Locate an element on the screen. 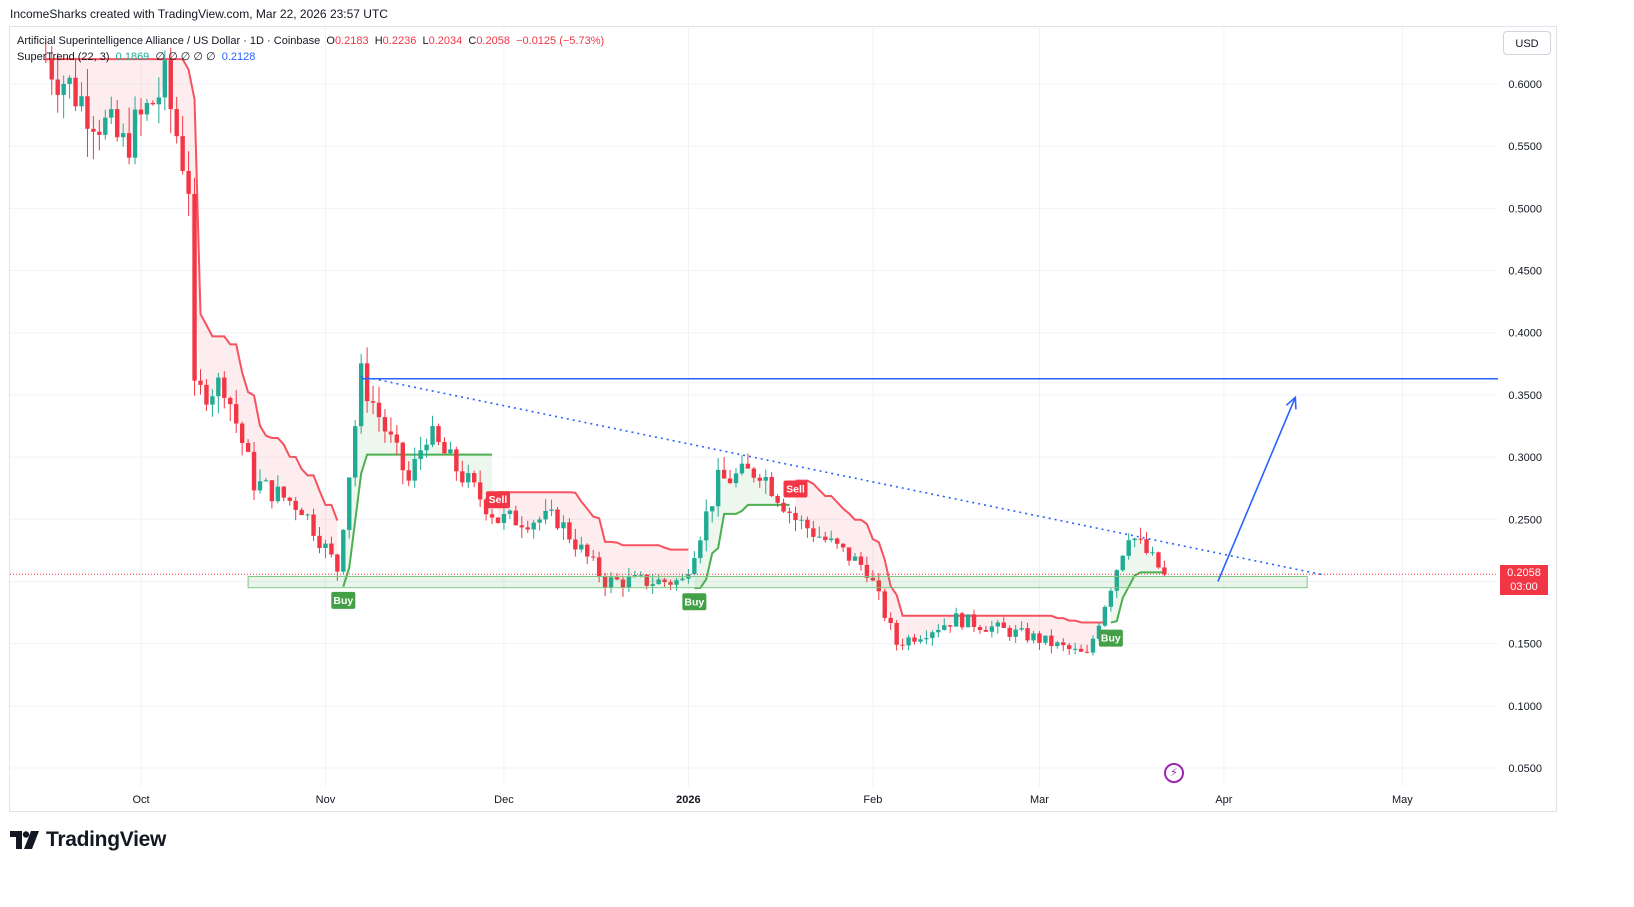 The image size is (1634, 907). tradingview-logo: TradingView is located at coordinates (88, 840).